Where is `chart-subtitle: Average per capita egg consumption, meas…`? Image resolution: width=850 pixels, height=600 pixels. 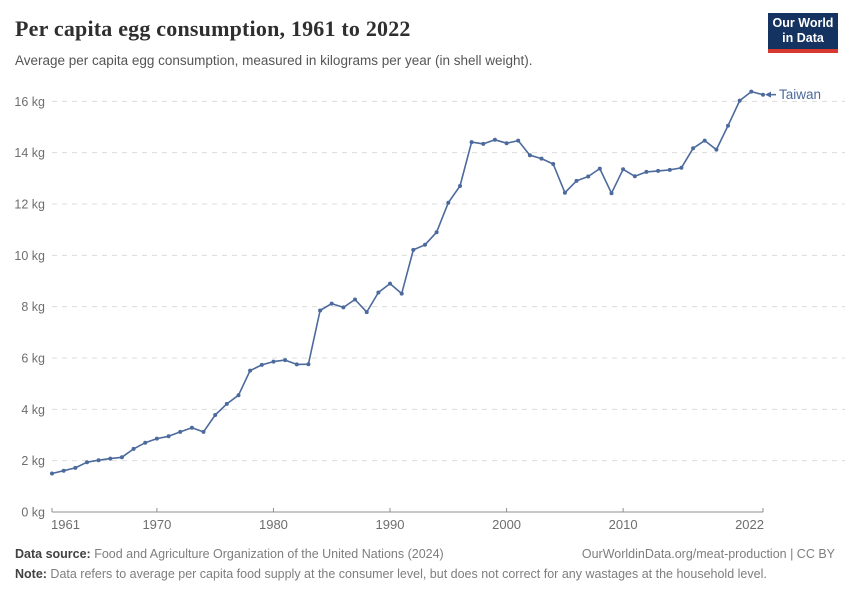 chart-subtitle: Average per capita egg consumption, meas… is located at coordinates (274, 60).